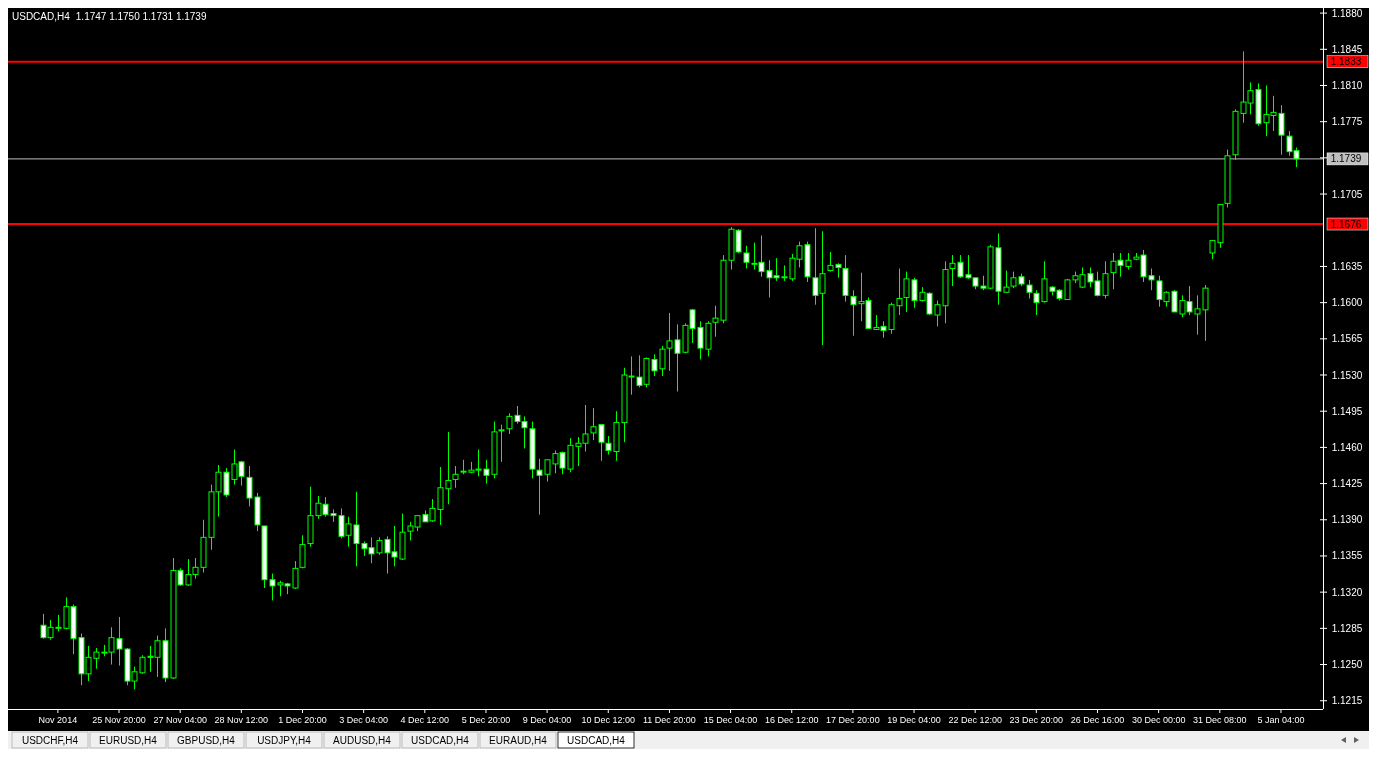 The image size is (1377, 757). I want to click on x-tick-label: 4 Dec 12:00, so click(425, 720).